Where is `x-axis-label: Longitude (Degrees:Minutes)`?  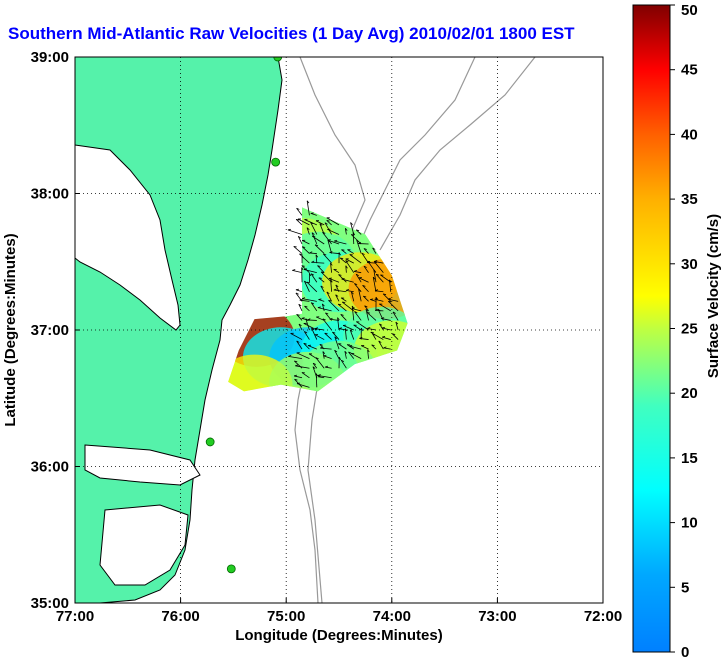 x-axis-label: Longitude (Degrees:Minutes) is located at coordinates (339, 635).